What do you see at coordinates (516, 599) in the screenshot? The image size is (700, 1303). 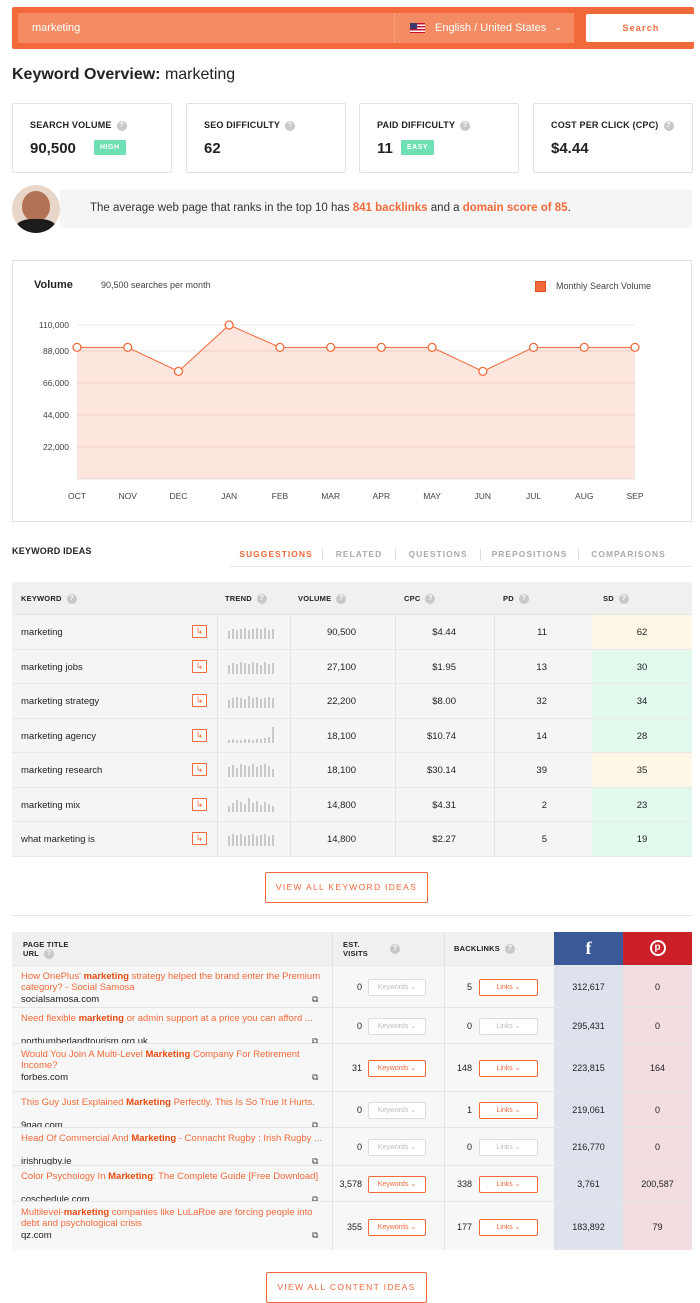 I see `col-pd: PD?` at bounding box center [516, 599].